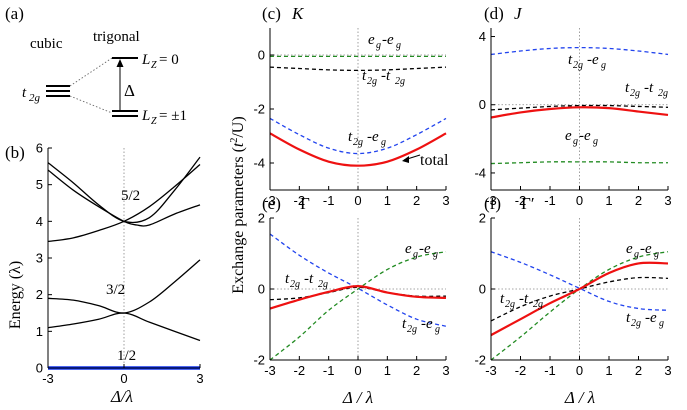 The height and width of the screenshot is (410, 687). What do you see at coordinates (405, 159) in the screenshot?
I see `total-pointer-head` at bounding box center [405, 159].